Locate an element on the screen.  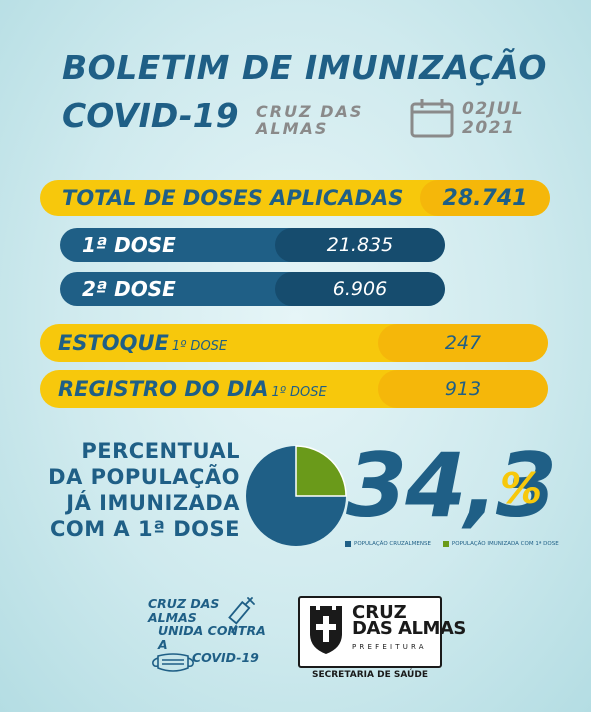
stock-label-group: ESTOQUE 1º DOSE is located at coordinates (142, 343).